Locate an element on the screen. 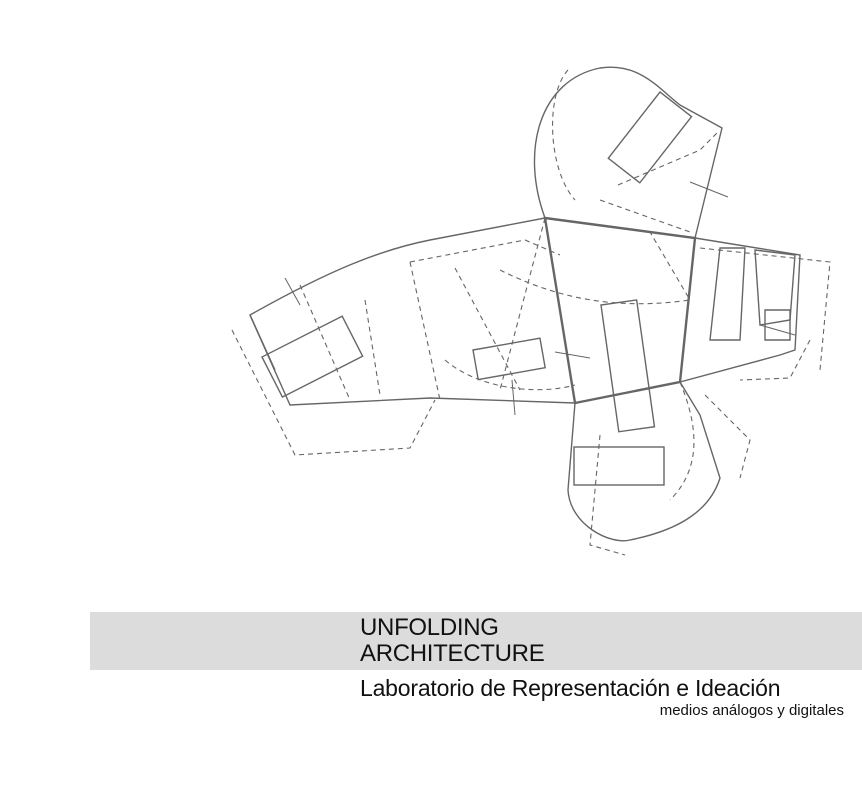 Image resolution: width=862 pixels, height=787 pixels. subtitle: Laboratorio de Representación e Ideación is located at coordinates (570, 688).